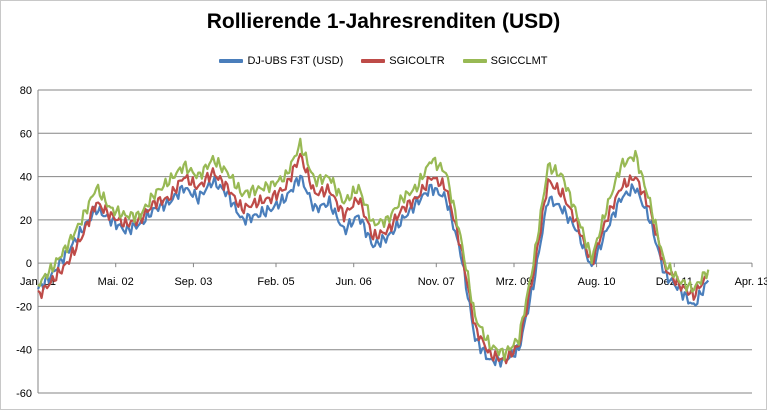 This screenshot has width=767, height=410. What do you see at coordinates (474, 61) in the screenshot?
I see `legend-swatch-sgicclmt` at bounding box center [474, 61].